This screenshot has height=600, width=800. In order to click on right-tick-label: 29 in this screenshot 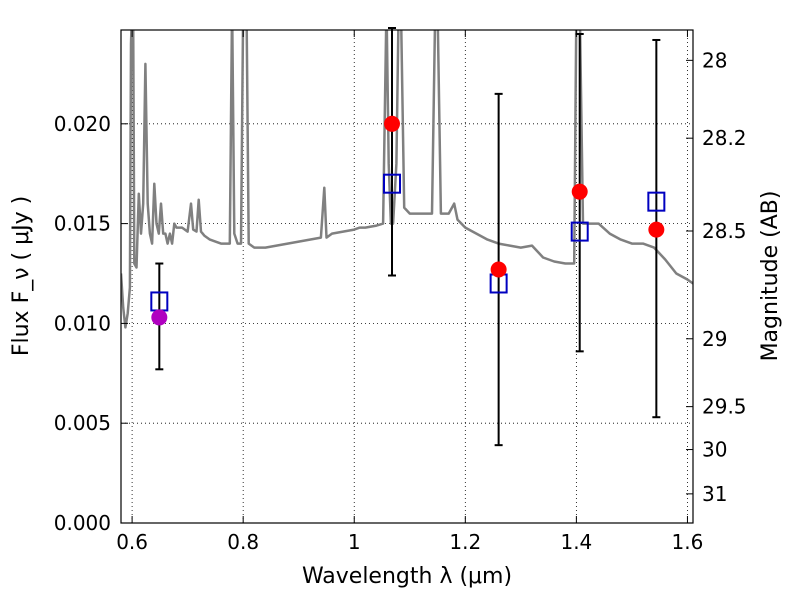, I will do `click(714, 339)`.